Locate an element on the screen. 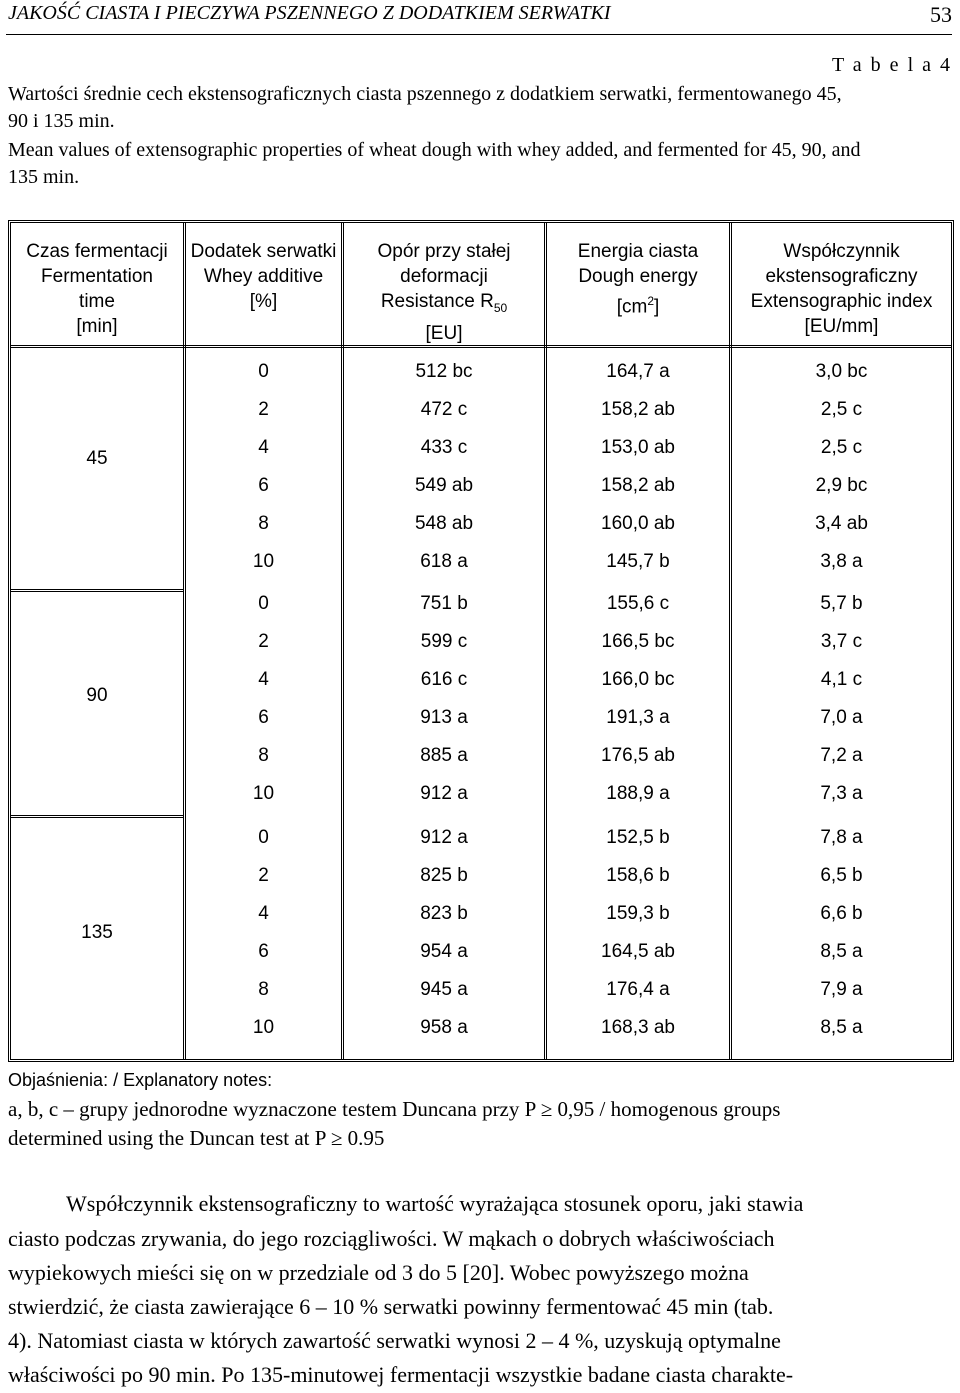  header-line: Czas fermentacji is located at coordinates (97, 251).